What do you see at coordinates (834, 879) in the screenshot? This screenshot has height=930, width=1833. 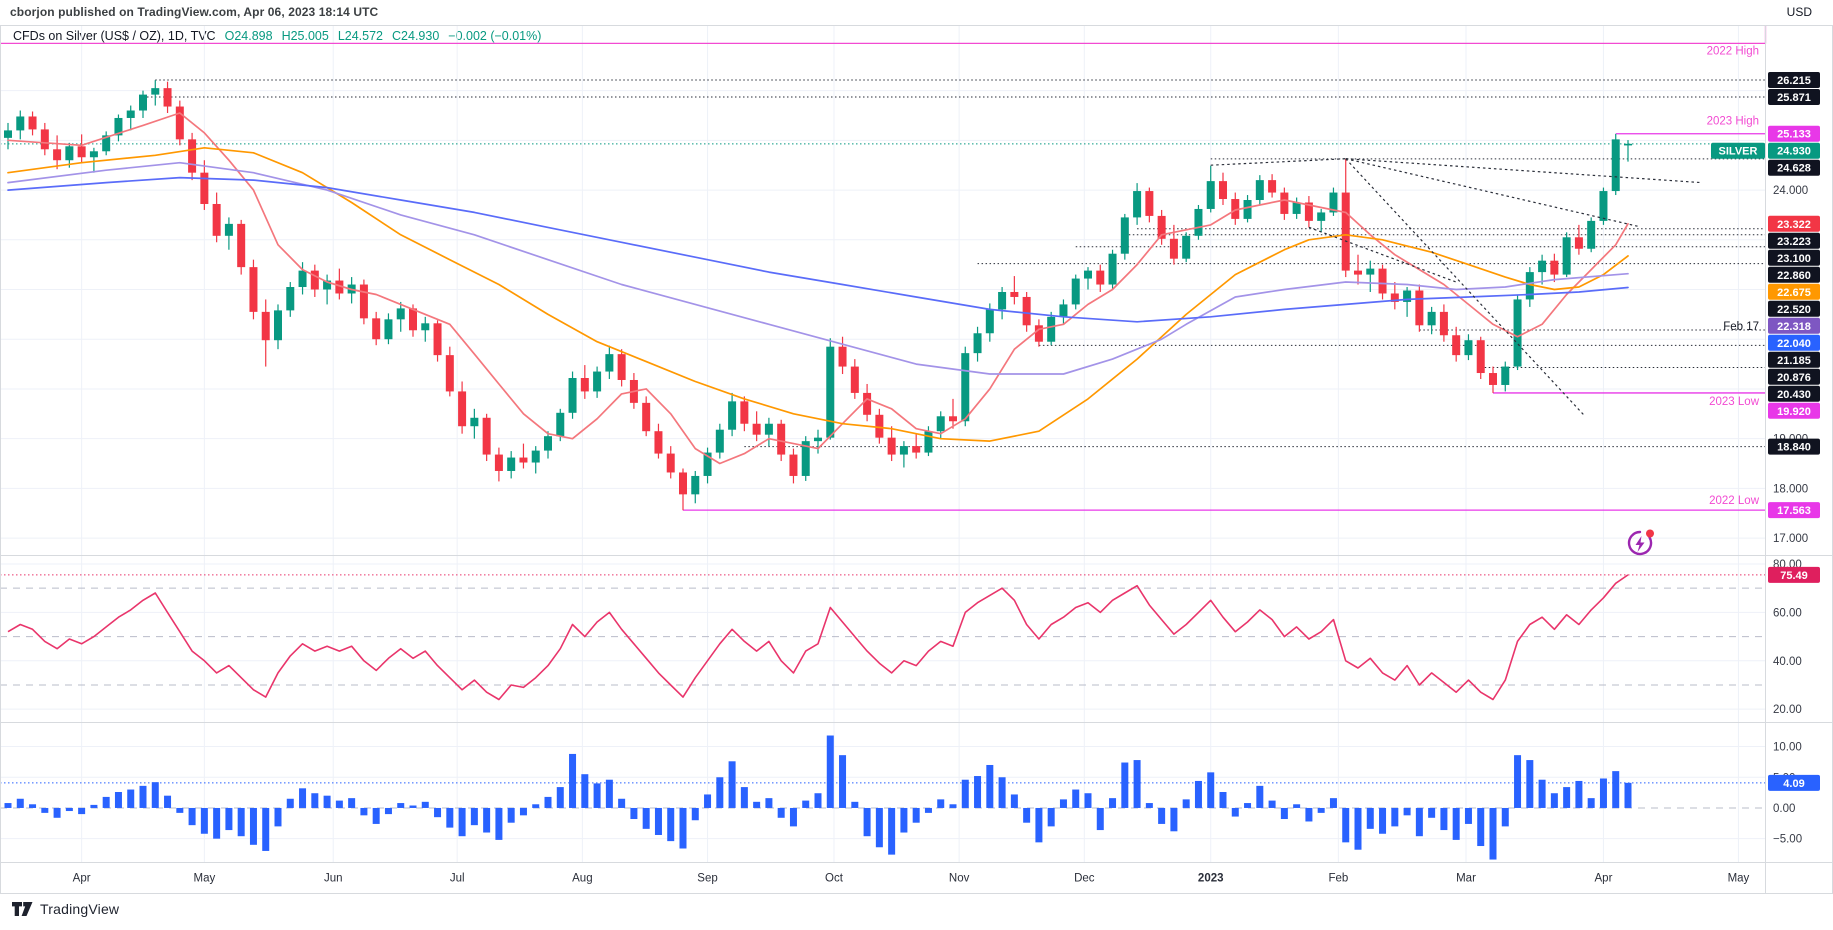 I see `time-axis-label: Oct` at bounding box center [834, 879].